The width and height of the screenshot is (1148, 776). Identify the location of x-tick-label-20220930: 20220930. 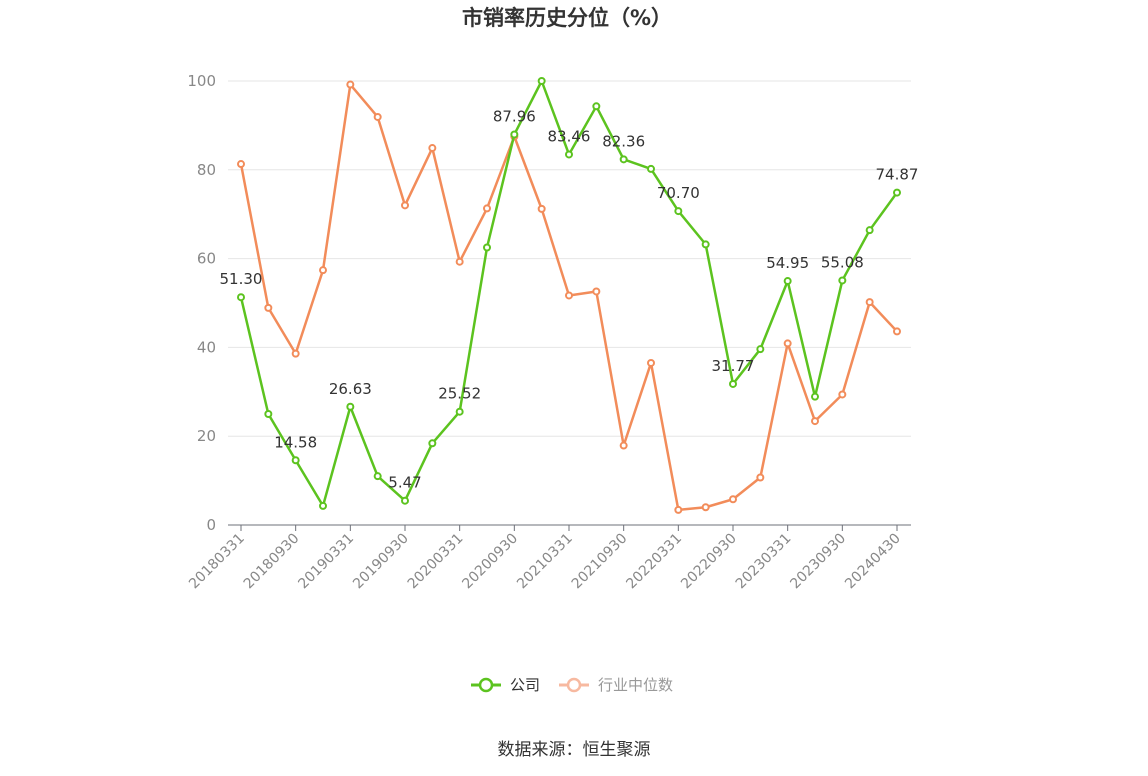
(709, 562).